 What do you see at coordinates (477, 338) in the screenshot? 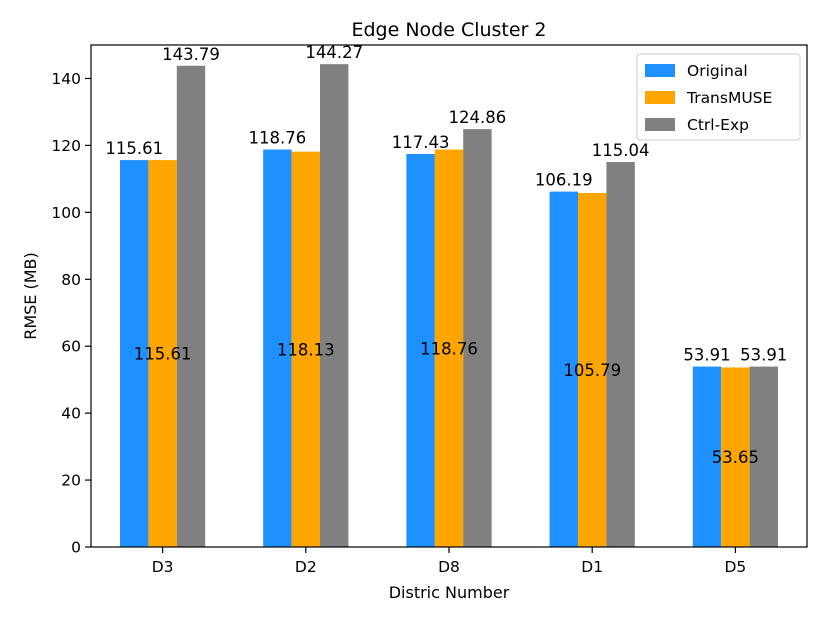
I see `bar-ctrl-exp-d8` at bounding box center [477, 338].